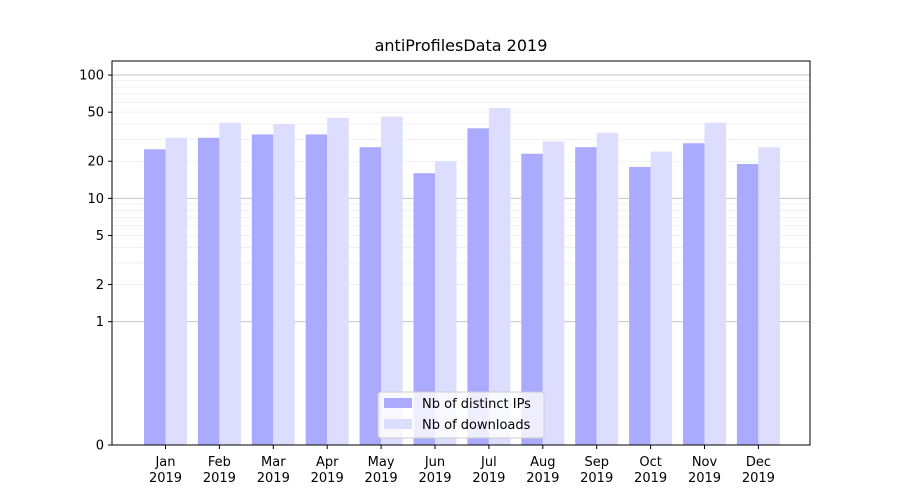 The image size is (900, 500). What do you see at coordinates (284, 284) in the screenshot?
I see `bar-downloads-mar` at bounding box center [284, 284].